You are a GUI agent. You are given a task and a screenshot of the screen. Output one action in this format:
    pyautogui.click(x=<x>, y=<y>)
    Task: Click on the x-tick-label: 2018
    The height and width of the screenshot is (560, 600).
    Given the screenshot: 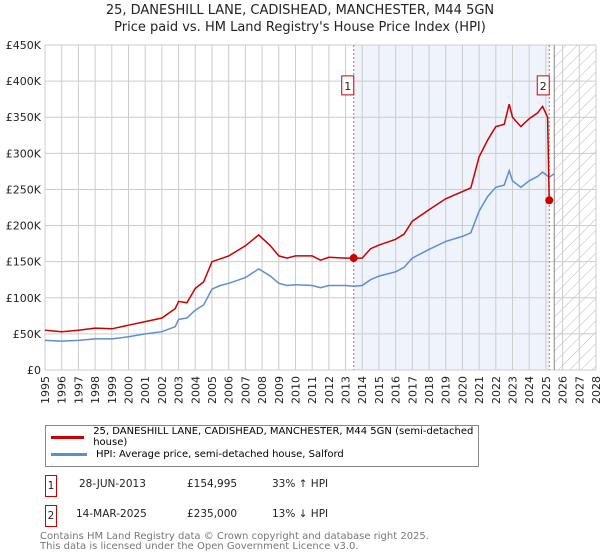 What is the action you would take?
    pyautogui.click(x=429, y=390)
    